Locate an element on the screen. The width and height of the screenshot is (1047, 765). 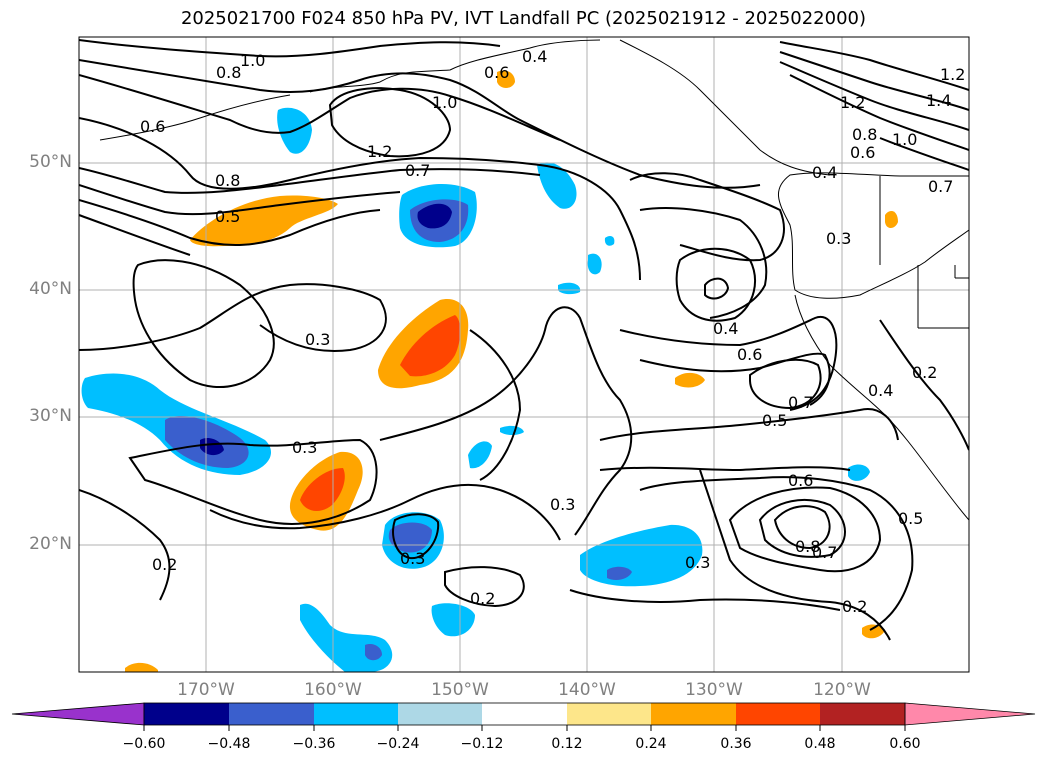
colorbar-extend-high is located at coordinates (970, 714).